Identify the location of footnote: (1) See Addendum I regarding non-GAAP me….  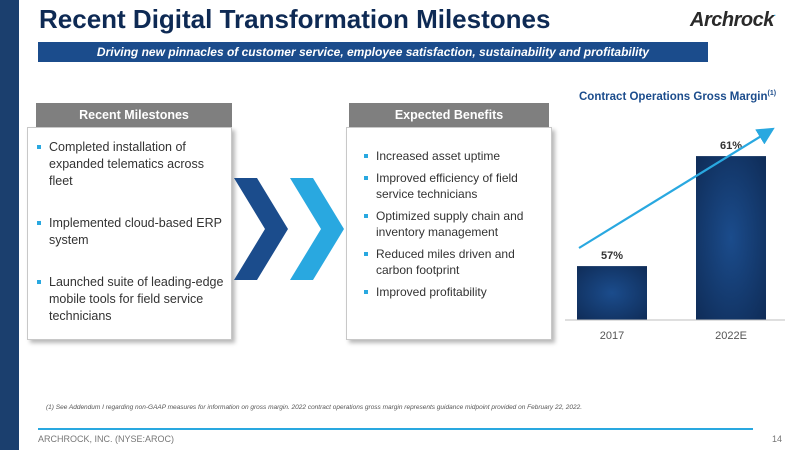
(314, 407).